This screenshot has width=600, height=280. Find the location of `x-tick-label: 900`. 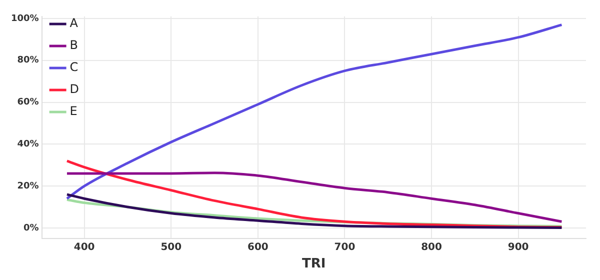

x-tick-label: 900 is located at coordinates (518, 247).